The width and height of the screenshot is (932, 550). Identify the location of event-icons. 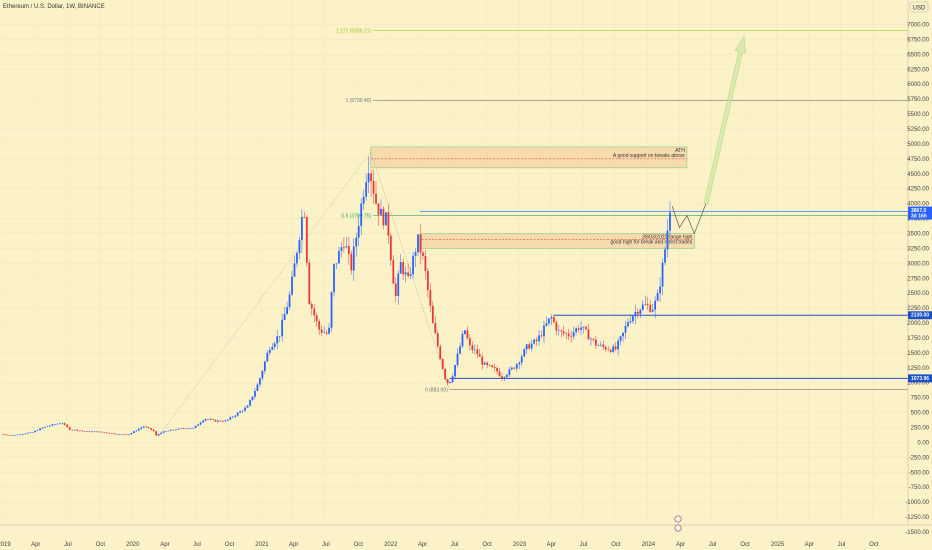
(678, 523).